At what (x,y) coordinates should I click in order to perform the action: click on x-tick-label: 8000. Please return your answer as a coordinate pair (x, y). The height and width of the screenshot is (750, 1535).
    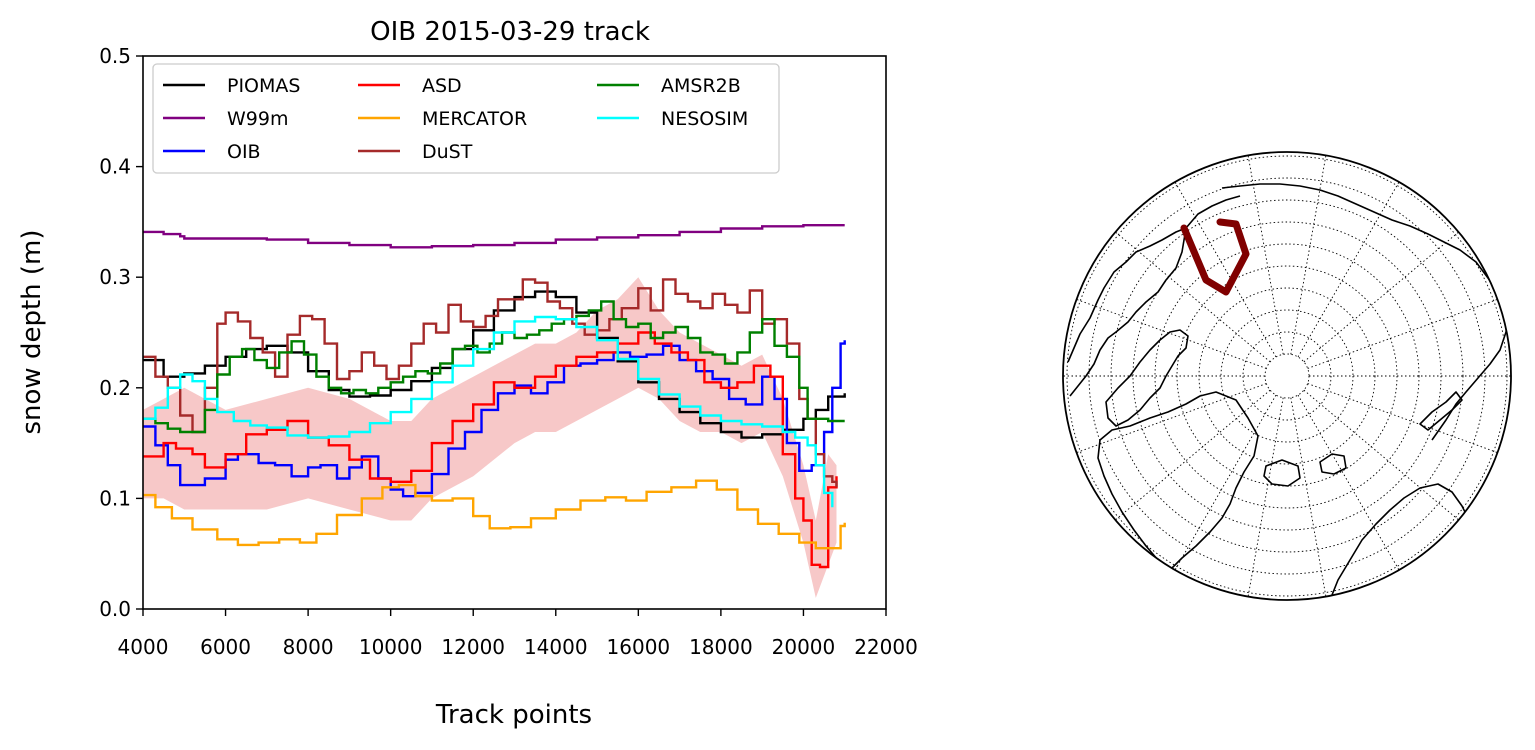
    Looking at the image, I should click on (308, 647).